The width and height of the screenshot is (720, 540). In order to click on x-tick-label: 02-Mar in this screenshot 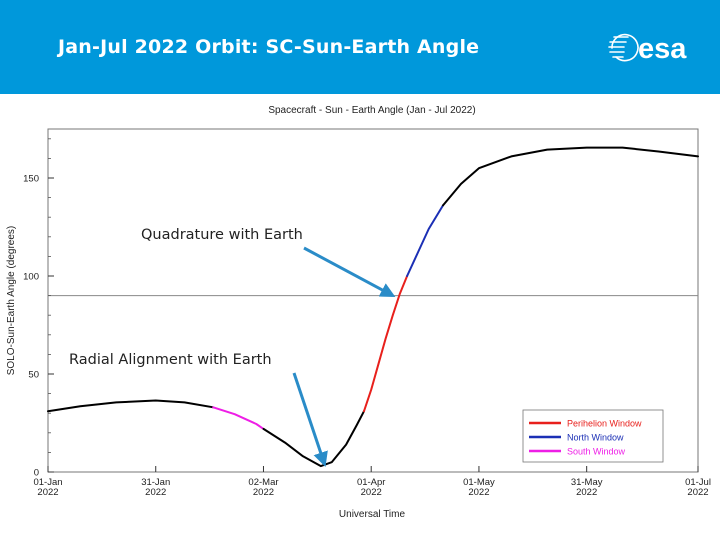, I will do `click(263, 482)`.